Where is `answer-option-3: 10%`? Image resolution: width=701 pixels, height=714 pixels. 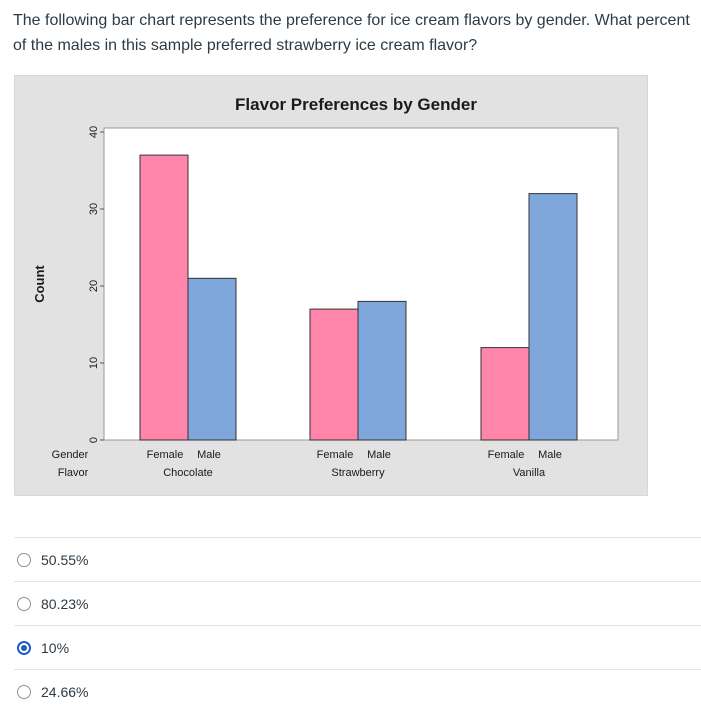
answer-option-3: 10% is located at coordinates (357, 647).